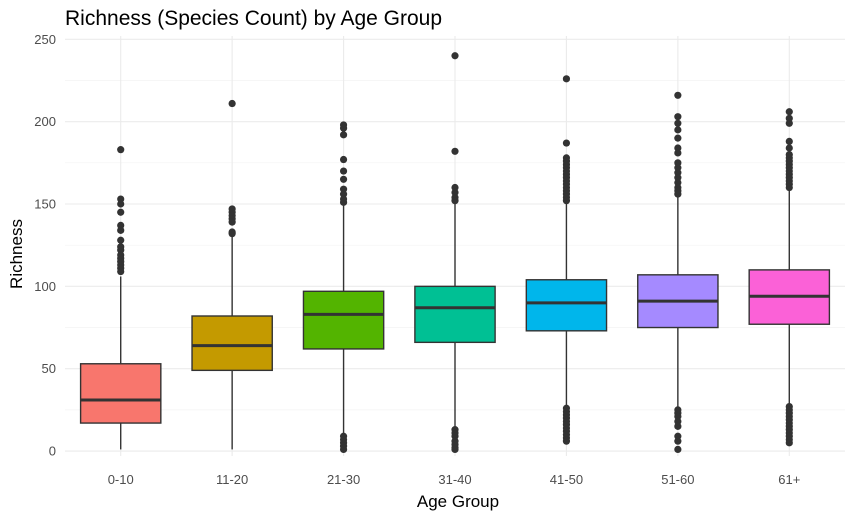  I want to click on y-tick-label: 50, so click(49, 368).